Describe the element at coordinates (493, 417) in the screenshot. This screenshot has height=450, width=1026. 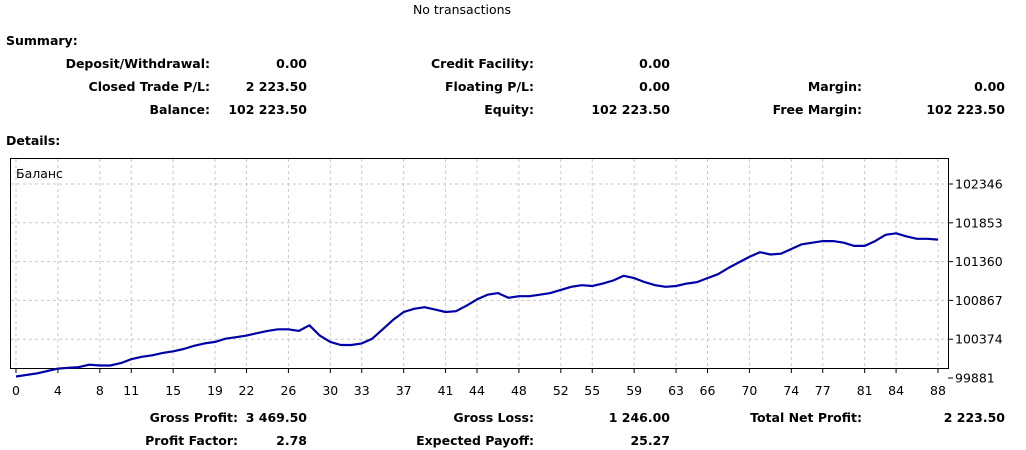
I see `gross-loss-label: Gross Loss:` at that location.